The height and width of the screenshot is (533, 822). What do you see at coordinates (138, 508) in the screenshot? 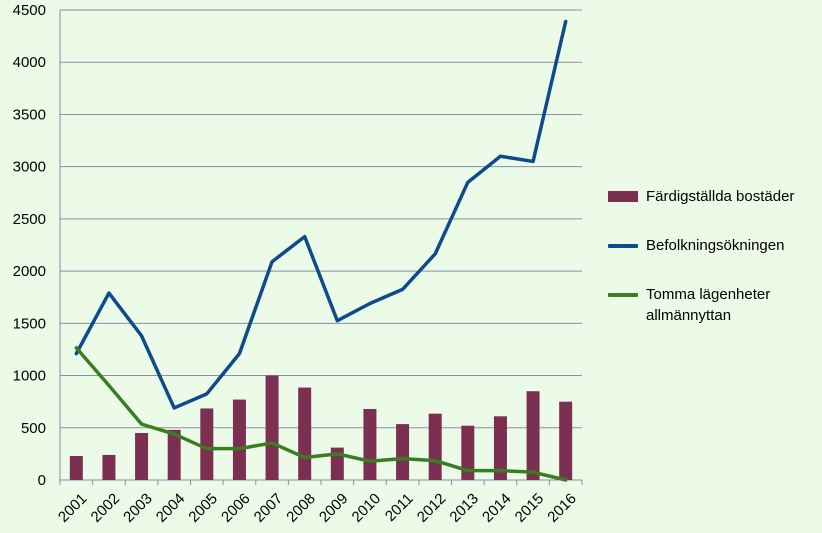
I see `x-tick-label: 2003` at bounding box center [138, 508].